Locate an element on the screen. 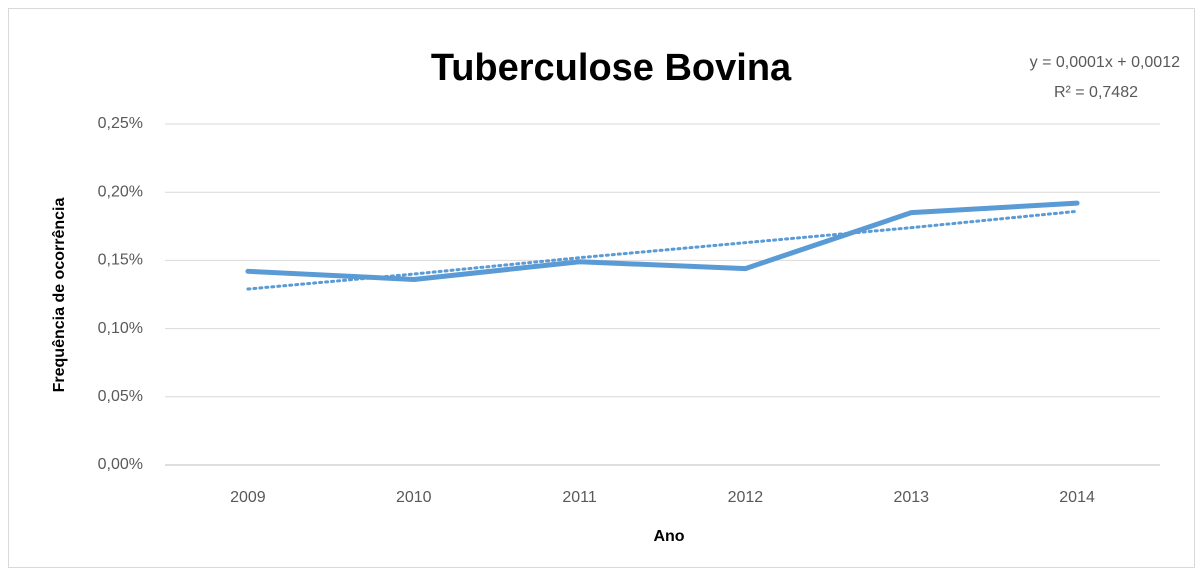 The image size is (1203, 576). x-tick-label: 2011 is located at coordinates (579, 497).